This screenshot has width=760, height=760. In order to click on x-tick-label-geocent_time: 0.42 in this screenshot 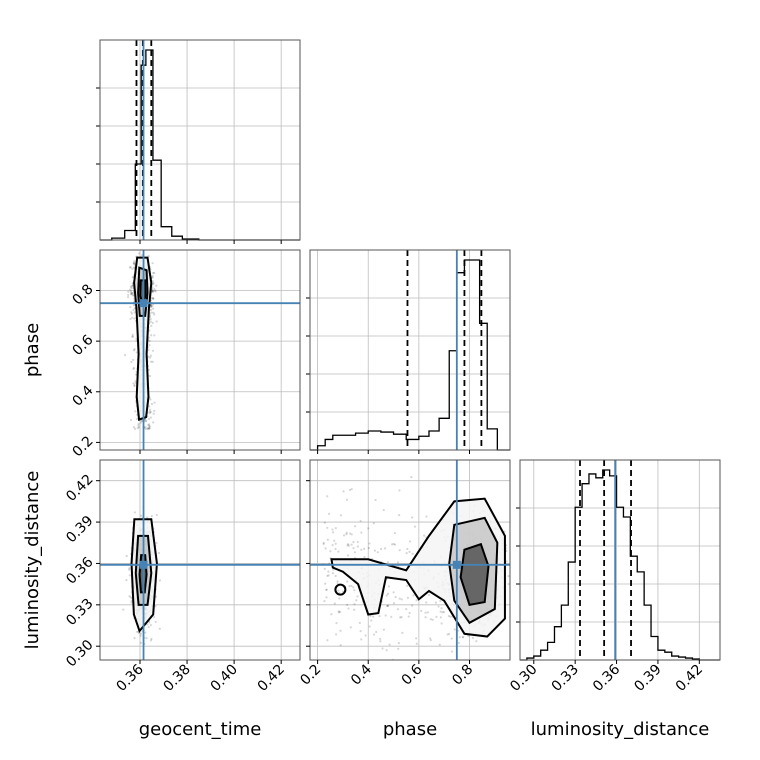, I will do `click(271, 678)`.